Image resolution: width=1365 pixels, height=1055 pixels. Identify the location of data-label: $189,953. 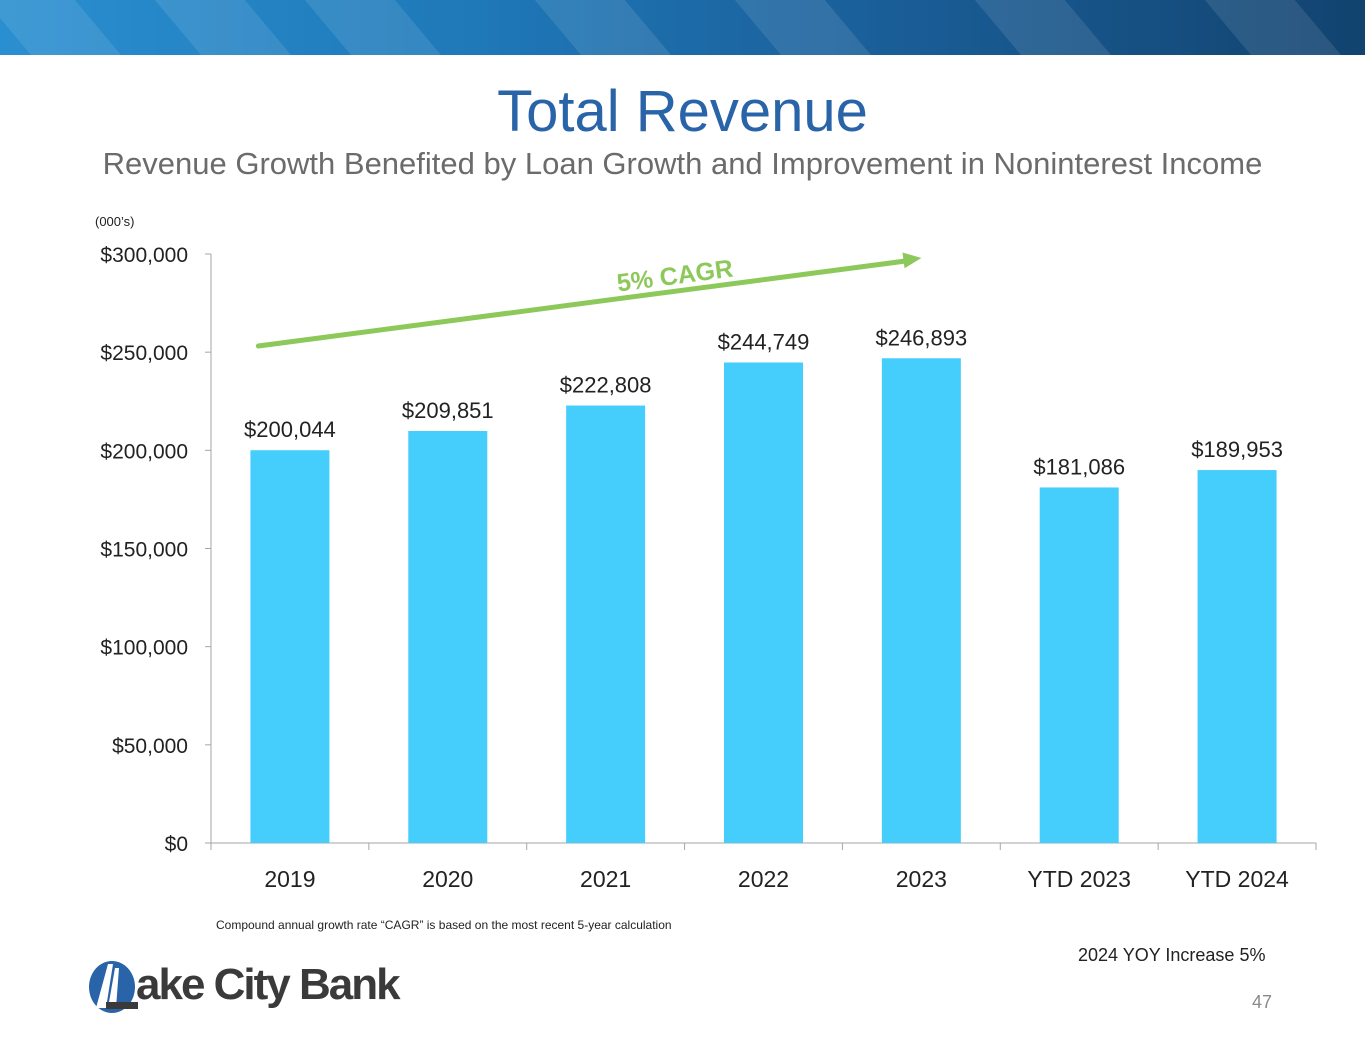
(1237, 449).